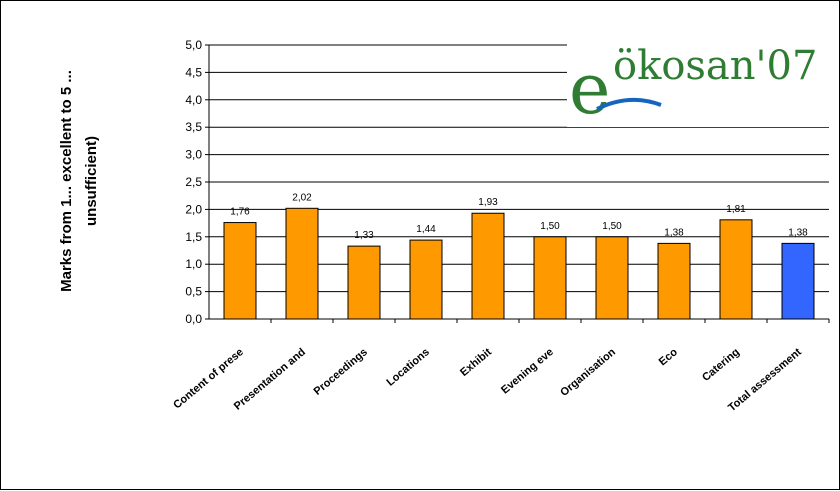 The image size is (840, 491). Describe the element at coordinates (341, 372) in the screenshot. I see `x-category-label: Proceedings` at that location.